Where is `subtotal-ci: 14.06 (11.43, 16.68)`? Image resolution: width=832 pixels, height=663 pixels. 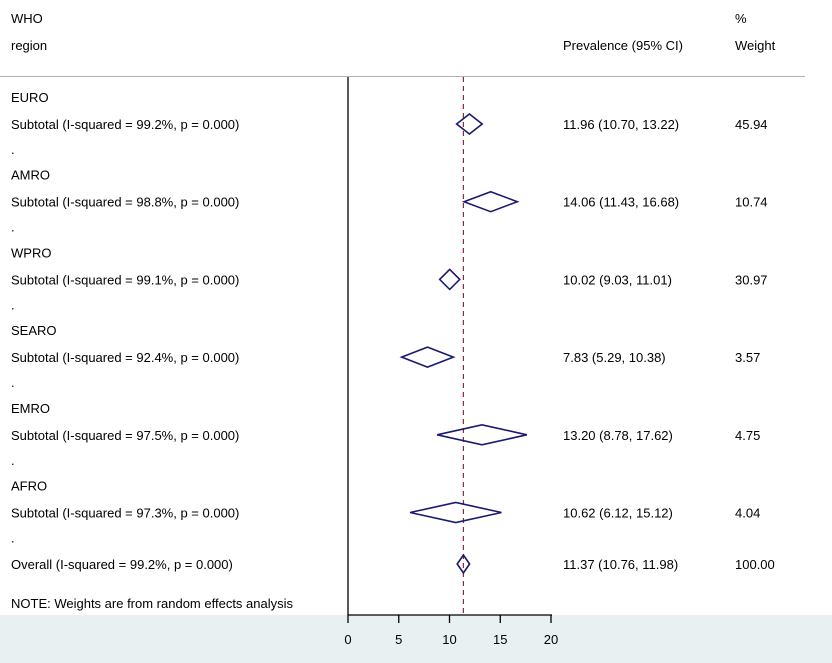
subtotal-ci: 14.06 (11.43, 16.68) is located at coordinates (621, 202).